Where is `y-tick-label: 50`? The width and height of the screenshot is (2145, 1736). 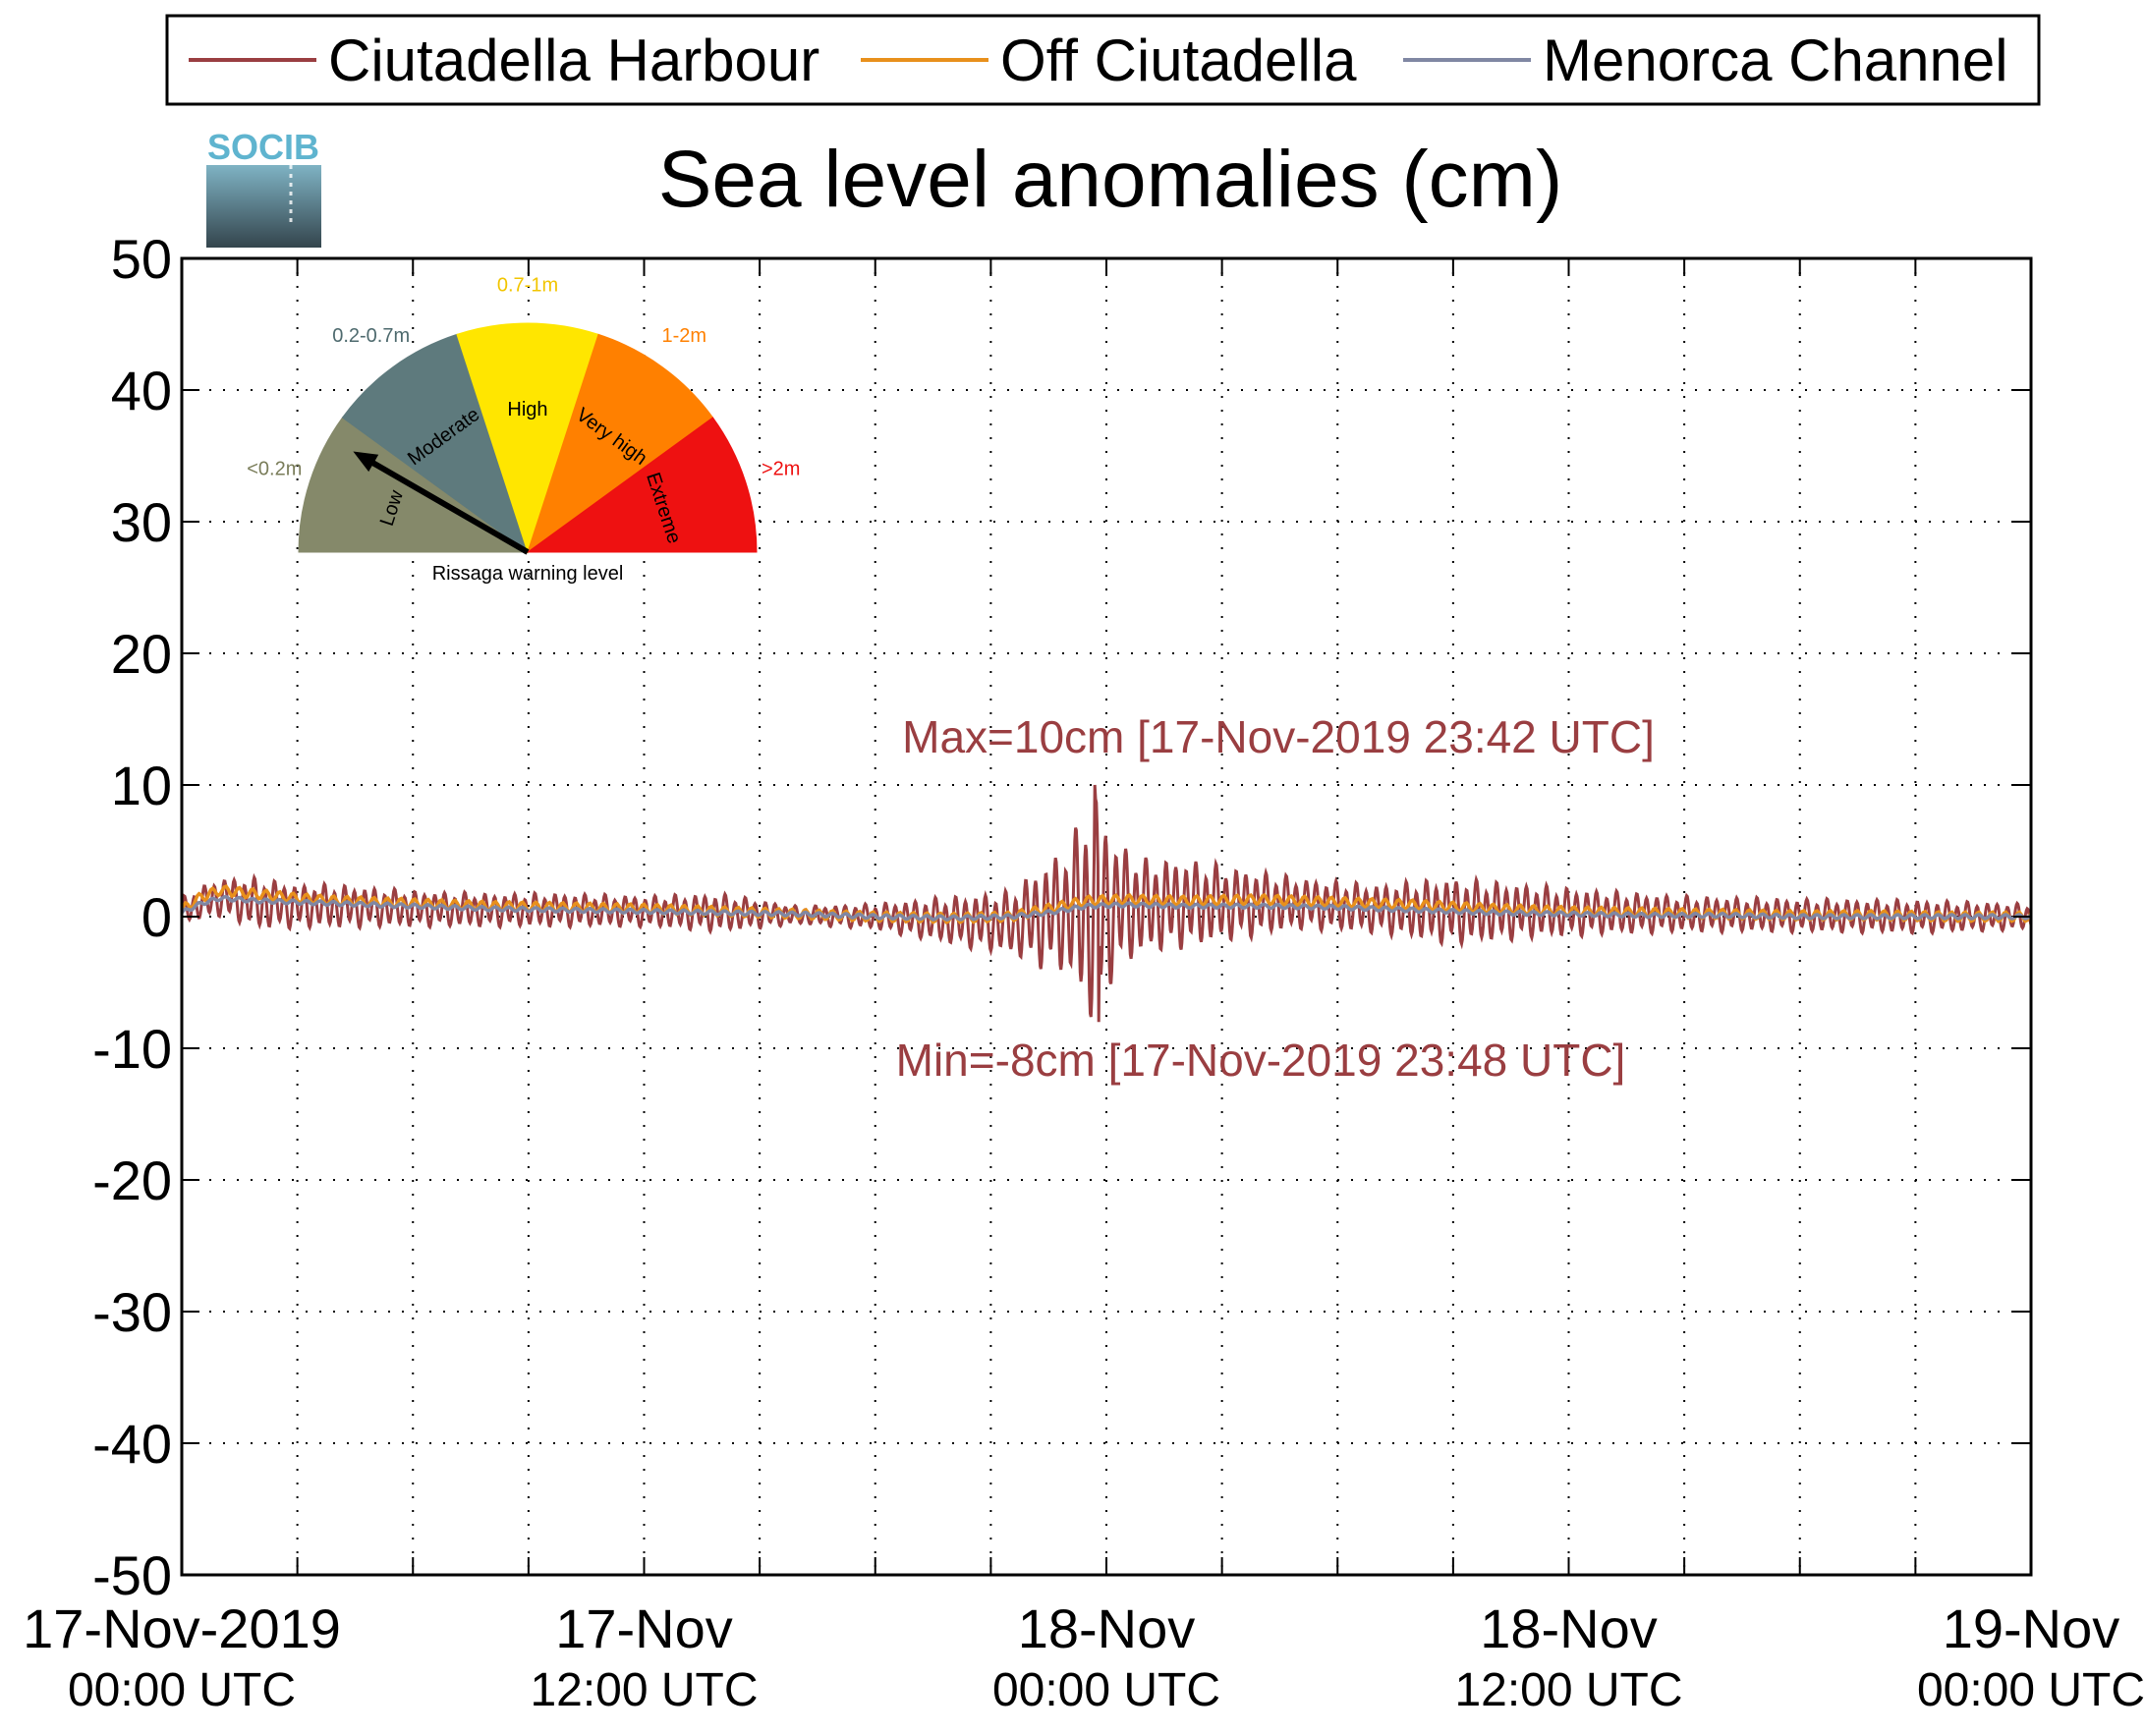 y-tick-label: 50 is located at coordinates (141, 259).